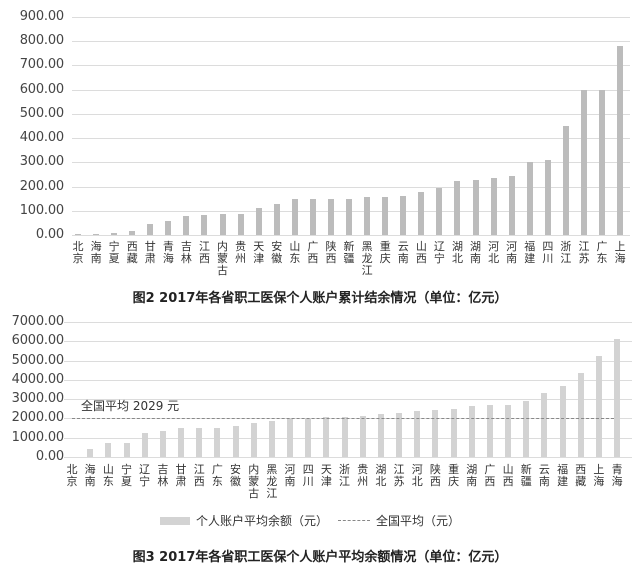 The width and height of the screenshot is (640, 569). I want to click on legend-bar-swatch-icon, so click(175, 520).